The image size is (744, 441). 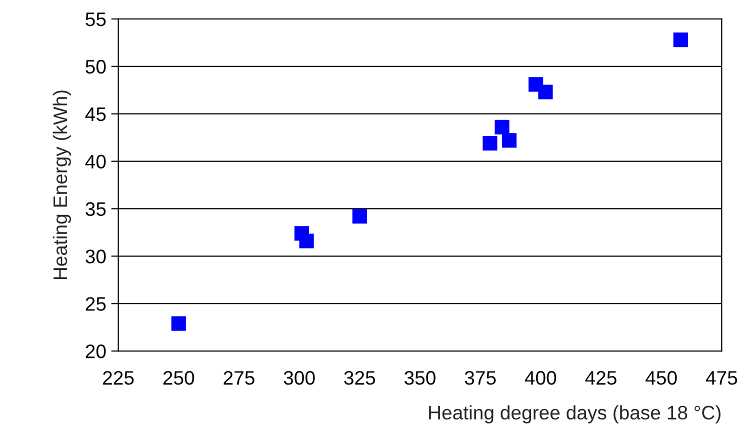 I want to click on x-tick-label: 400, so click(x=540, y=377).